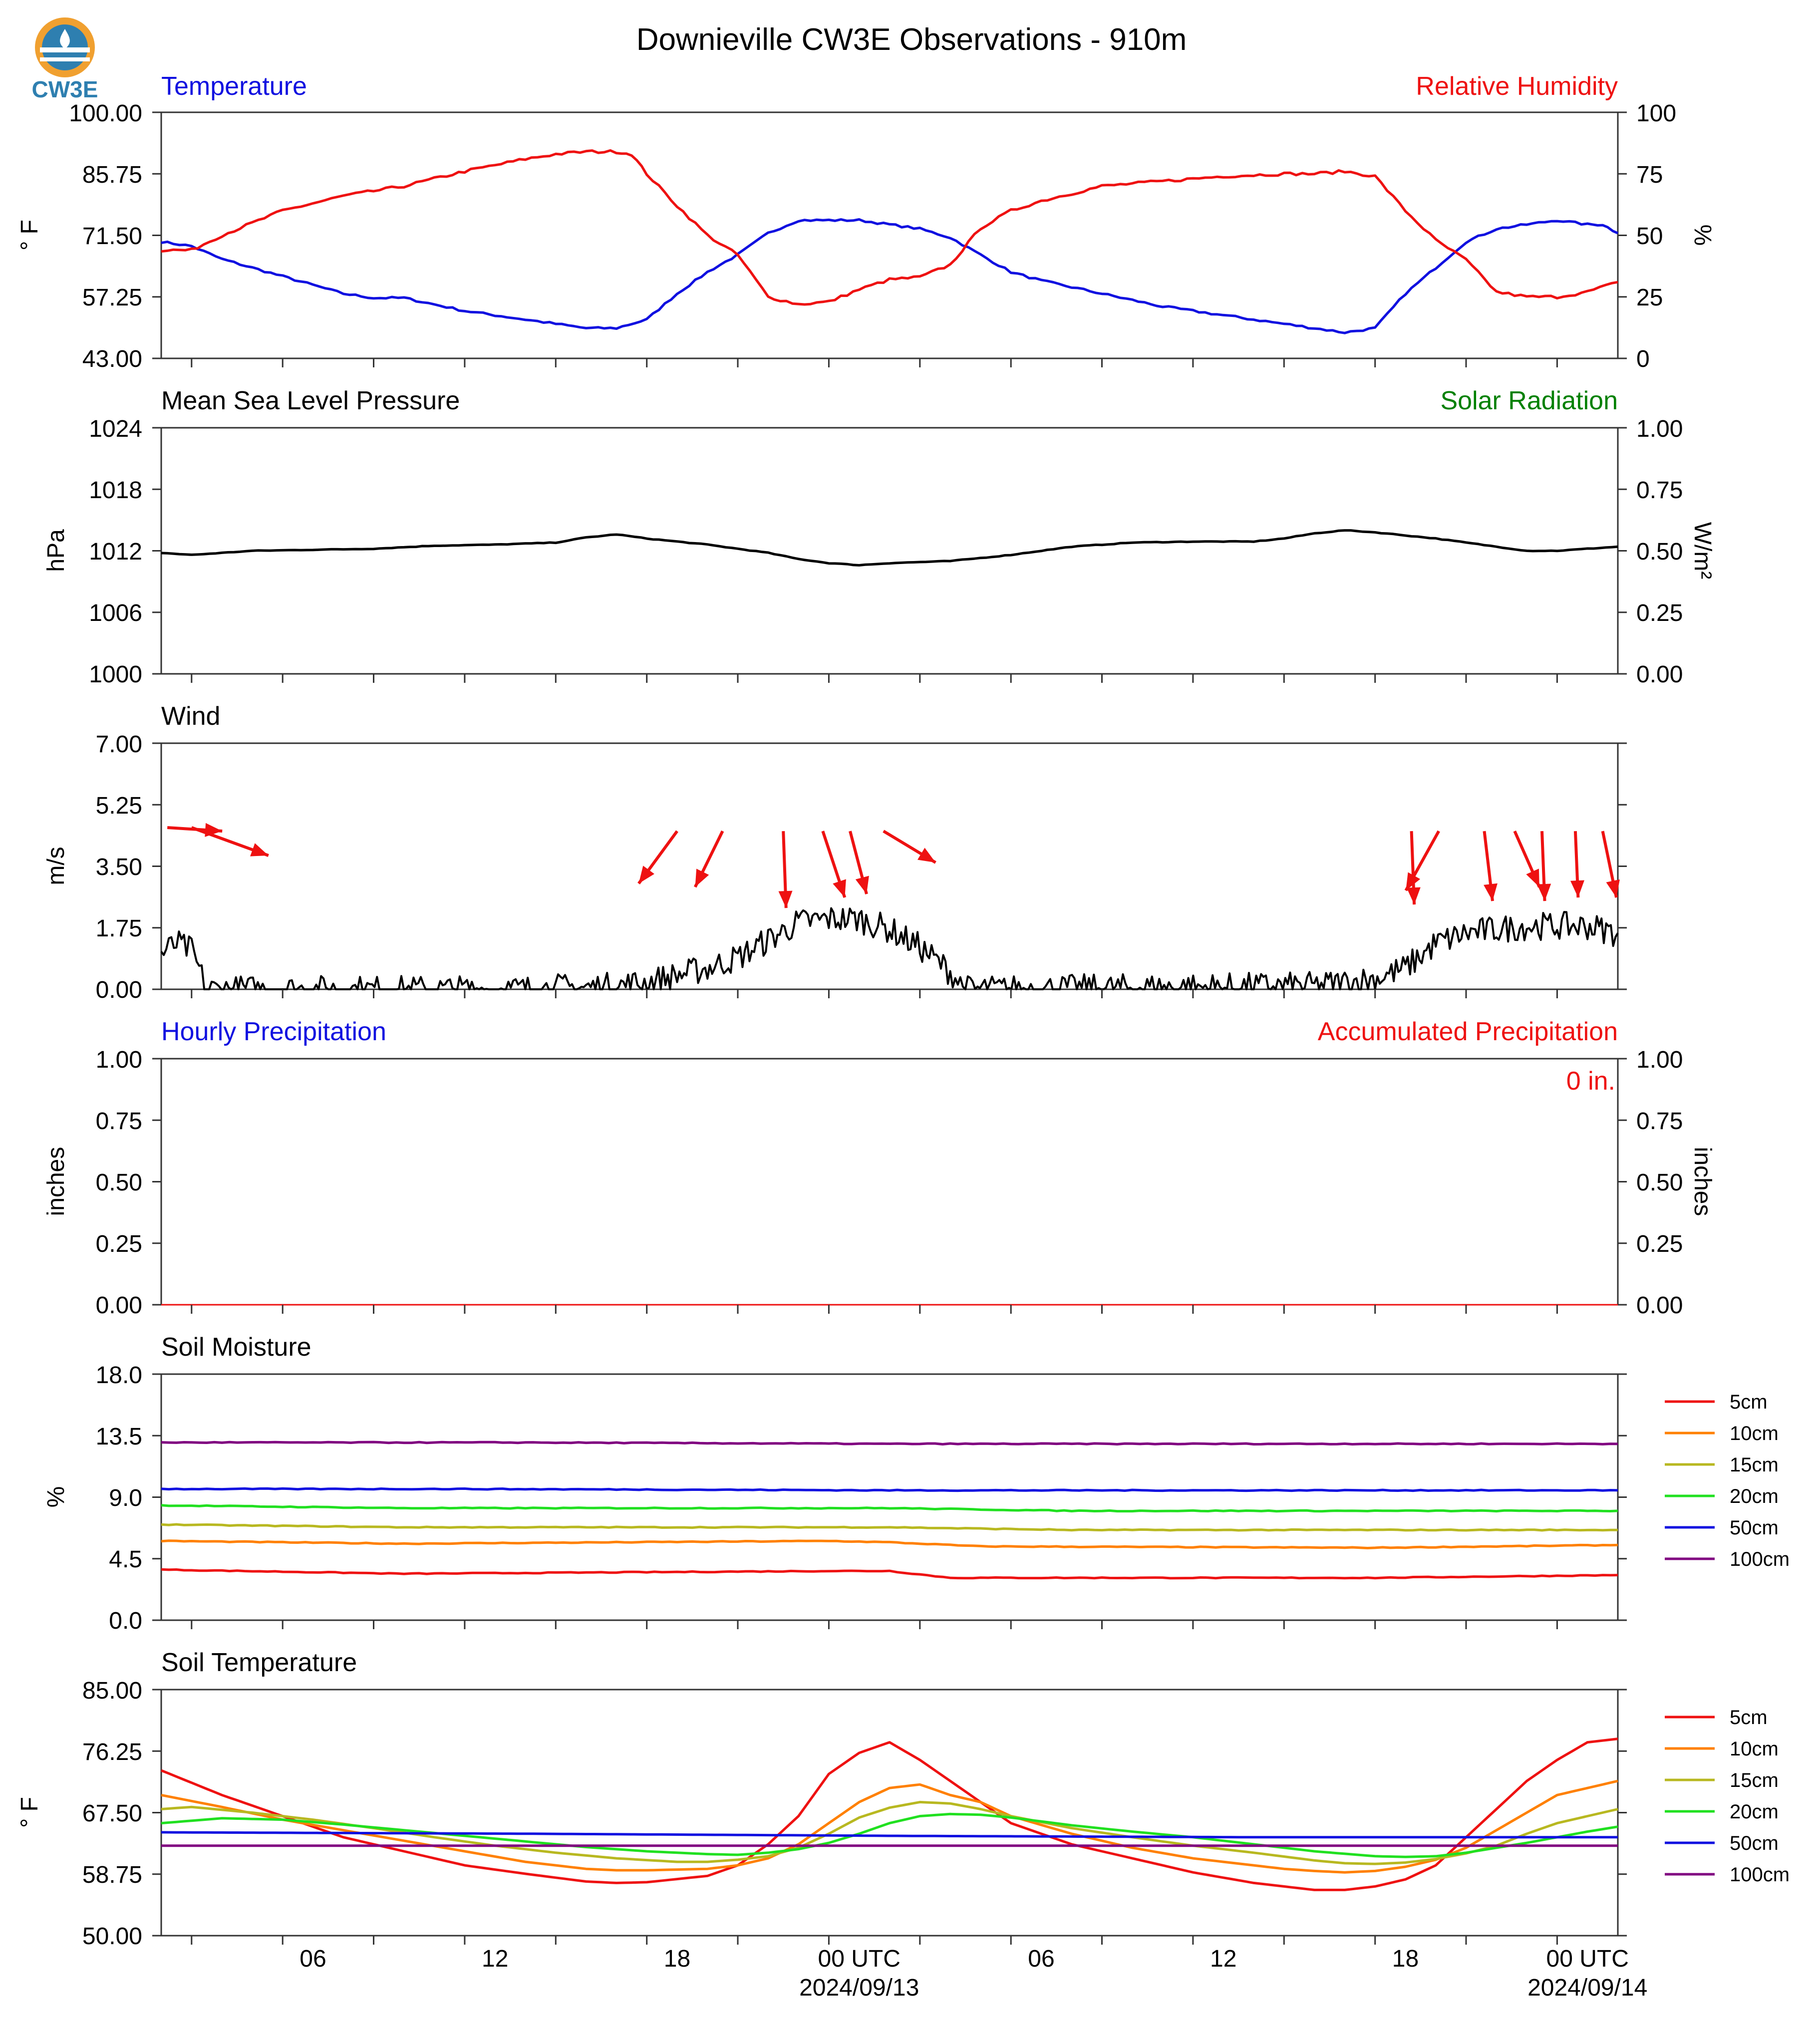 The image size is (1820, 2028). Describe the element at coordinates (889, 1443) in the screenshot. I see `soil-moisture-line-100cm` at that location.